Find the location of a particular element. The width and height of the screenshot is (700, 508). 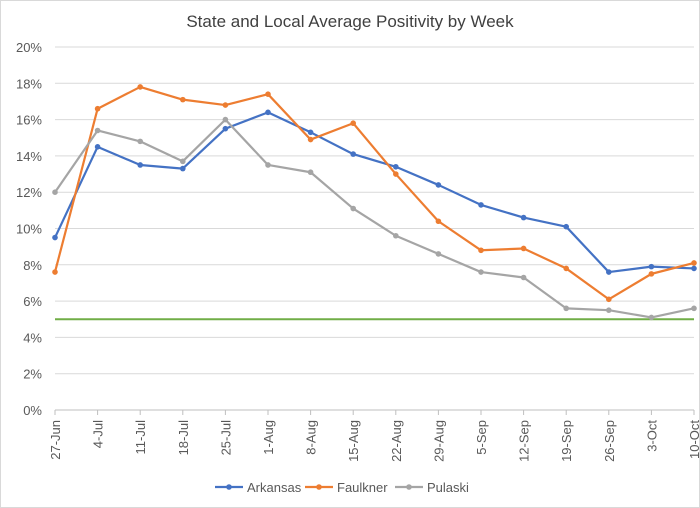

x-tick-label: 11-Jul is located at coordinates (140, 437).